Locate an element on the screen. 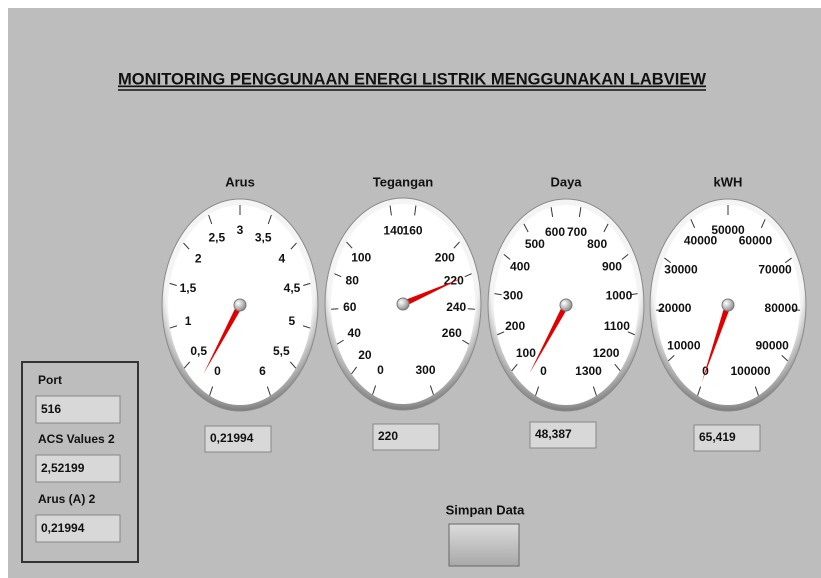 The width and height of the screenshot is (821, 578). gauge-tick-label: 0,5 is located at coordinates (198, 351).